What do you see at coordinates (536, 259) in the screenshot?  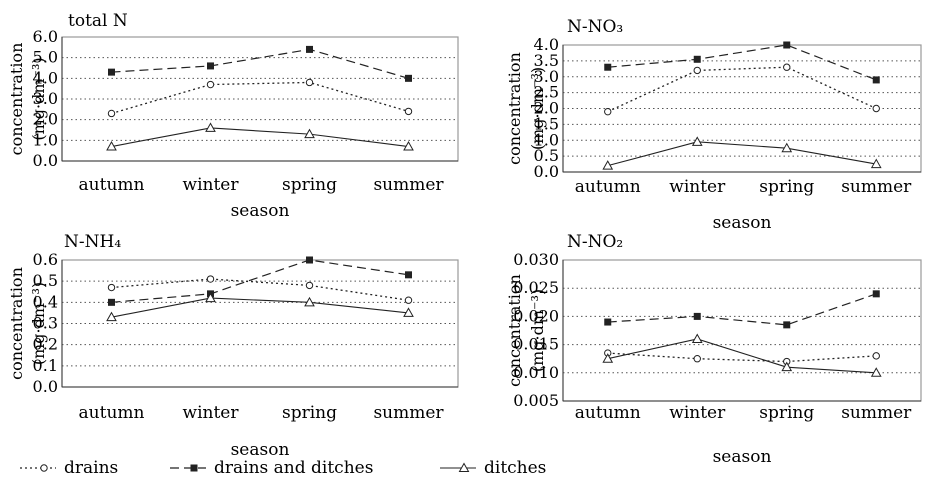 I see `y-tick-label: 0.030` at bounding box center [536, 259].